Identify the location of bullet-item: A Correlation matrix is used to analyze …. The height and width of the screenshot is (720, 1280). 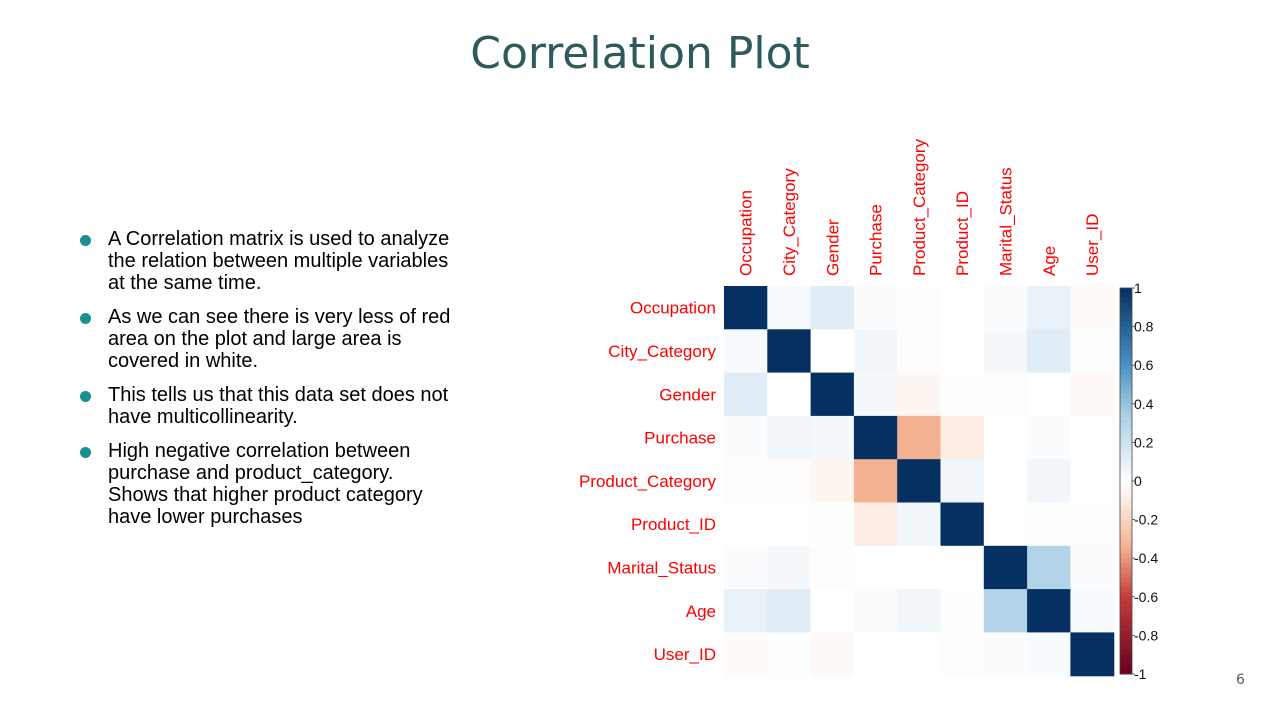
(268, 261).